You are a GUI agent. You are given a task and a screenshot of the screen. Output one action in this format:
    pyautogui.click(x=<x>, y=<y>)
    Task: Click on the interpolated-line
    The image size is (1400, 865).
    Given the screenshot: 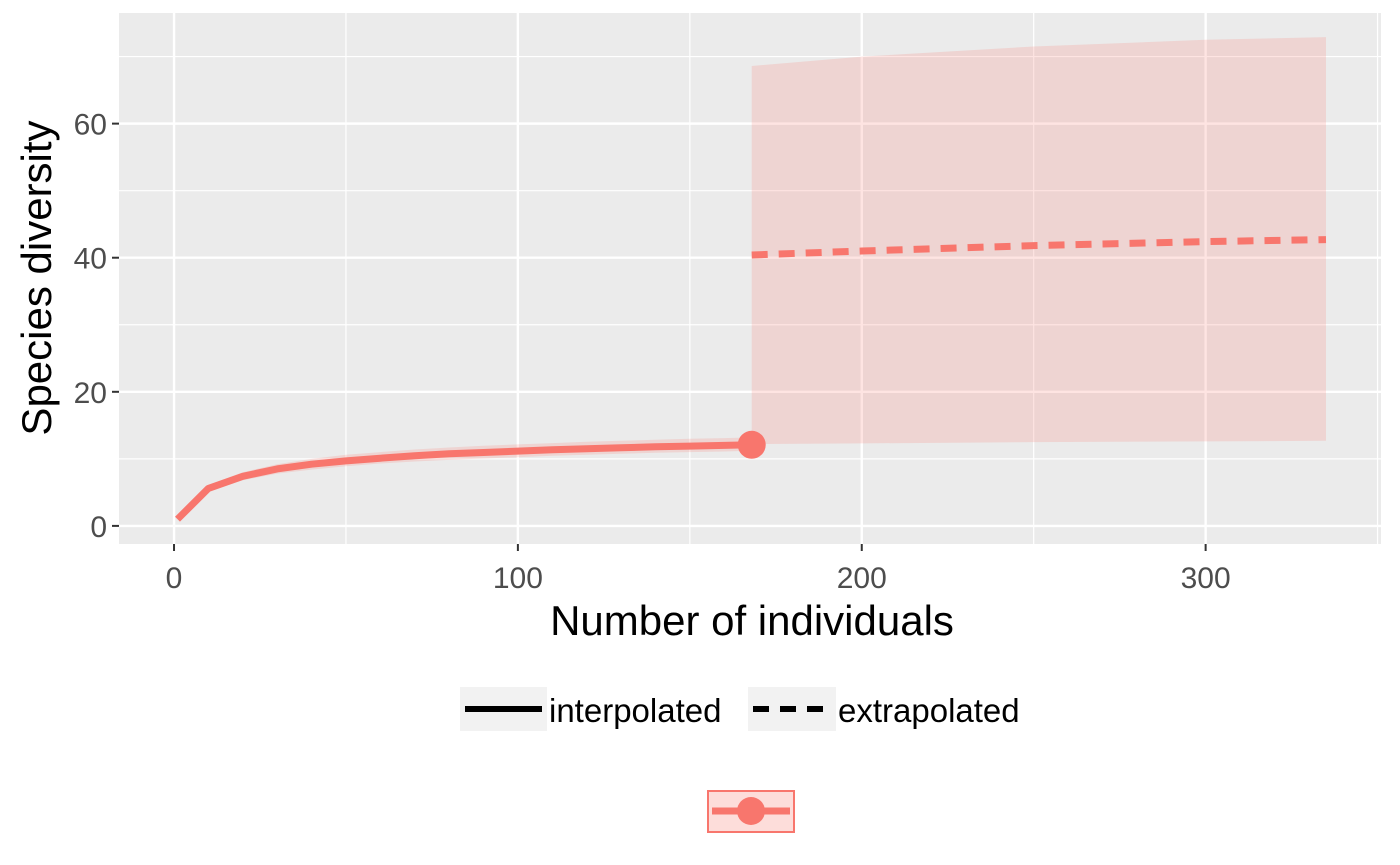 What is the action you would take?
    pyautogui.click(x=463, y=481)
    